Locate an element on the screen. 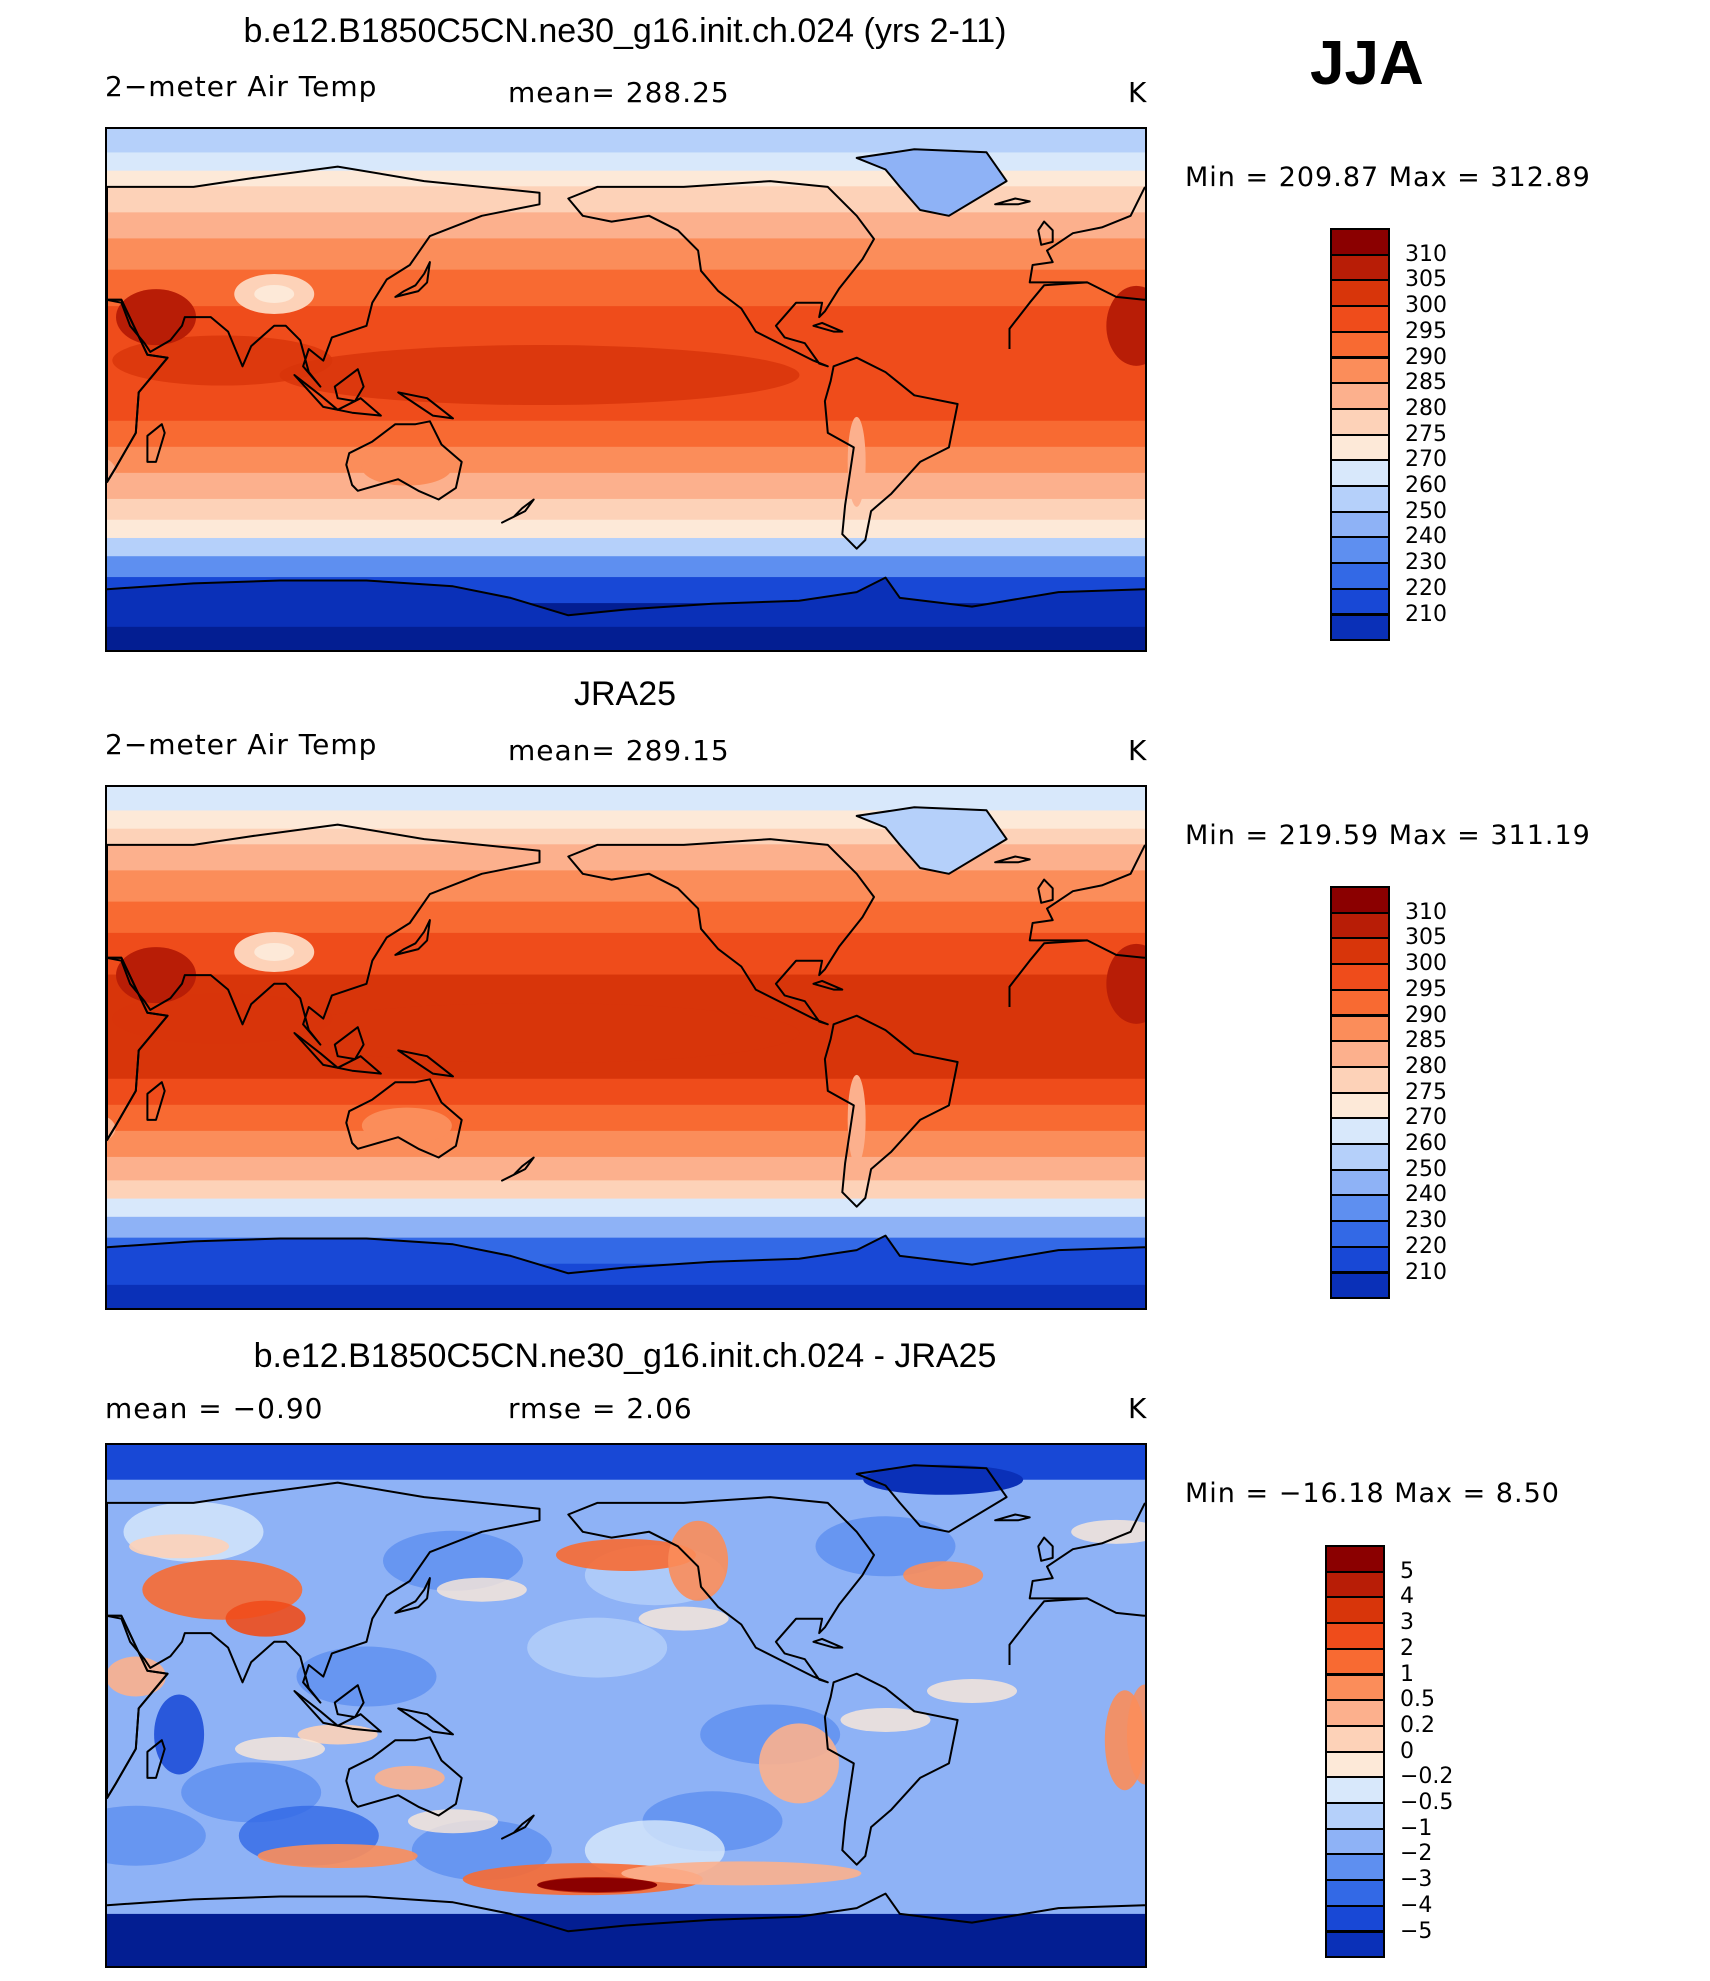 The image size is (1710, 1981). colorbar-label: −5 is located at coordinates (1416, 1931).